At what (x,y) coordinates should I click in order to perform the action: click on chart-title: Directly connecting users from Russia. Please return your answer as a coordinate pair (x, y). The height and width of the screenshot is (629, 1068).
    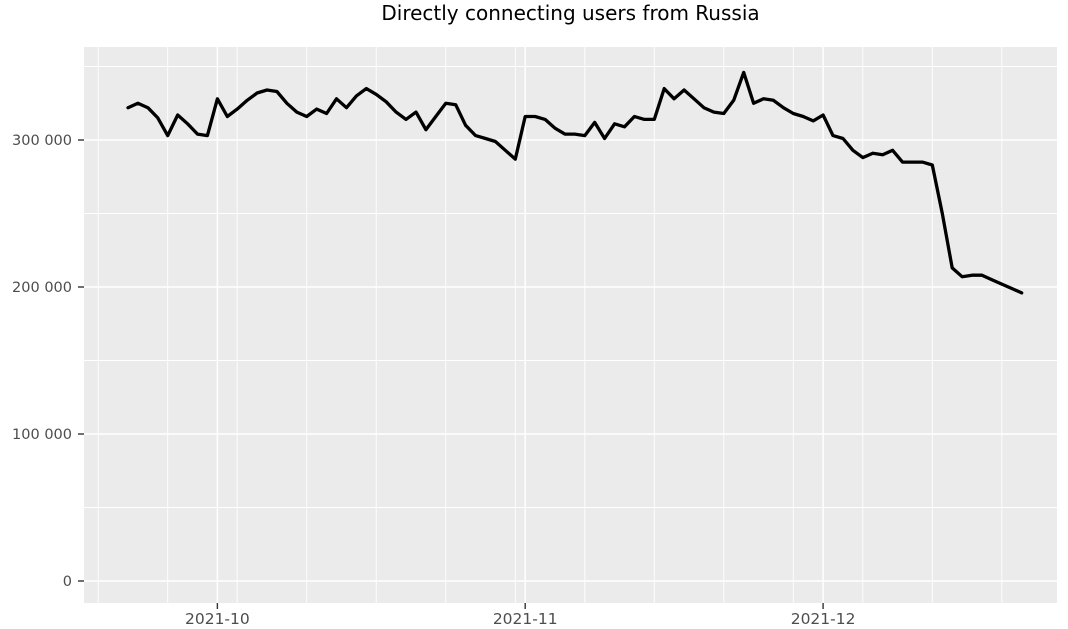
    Looking at the image, I should click on (570, 13).